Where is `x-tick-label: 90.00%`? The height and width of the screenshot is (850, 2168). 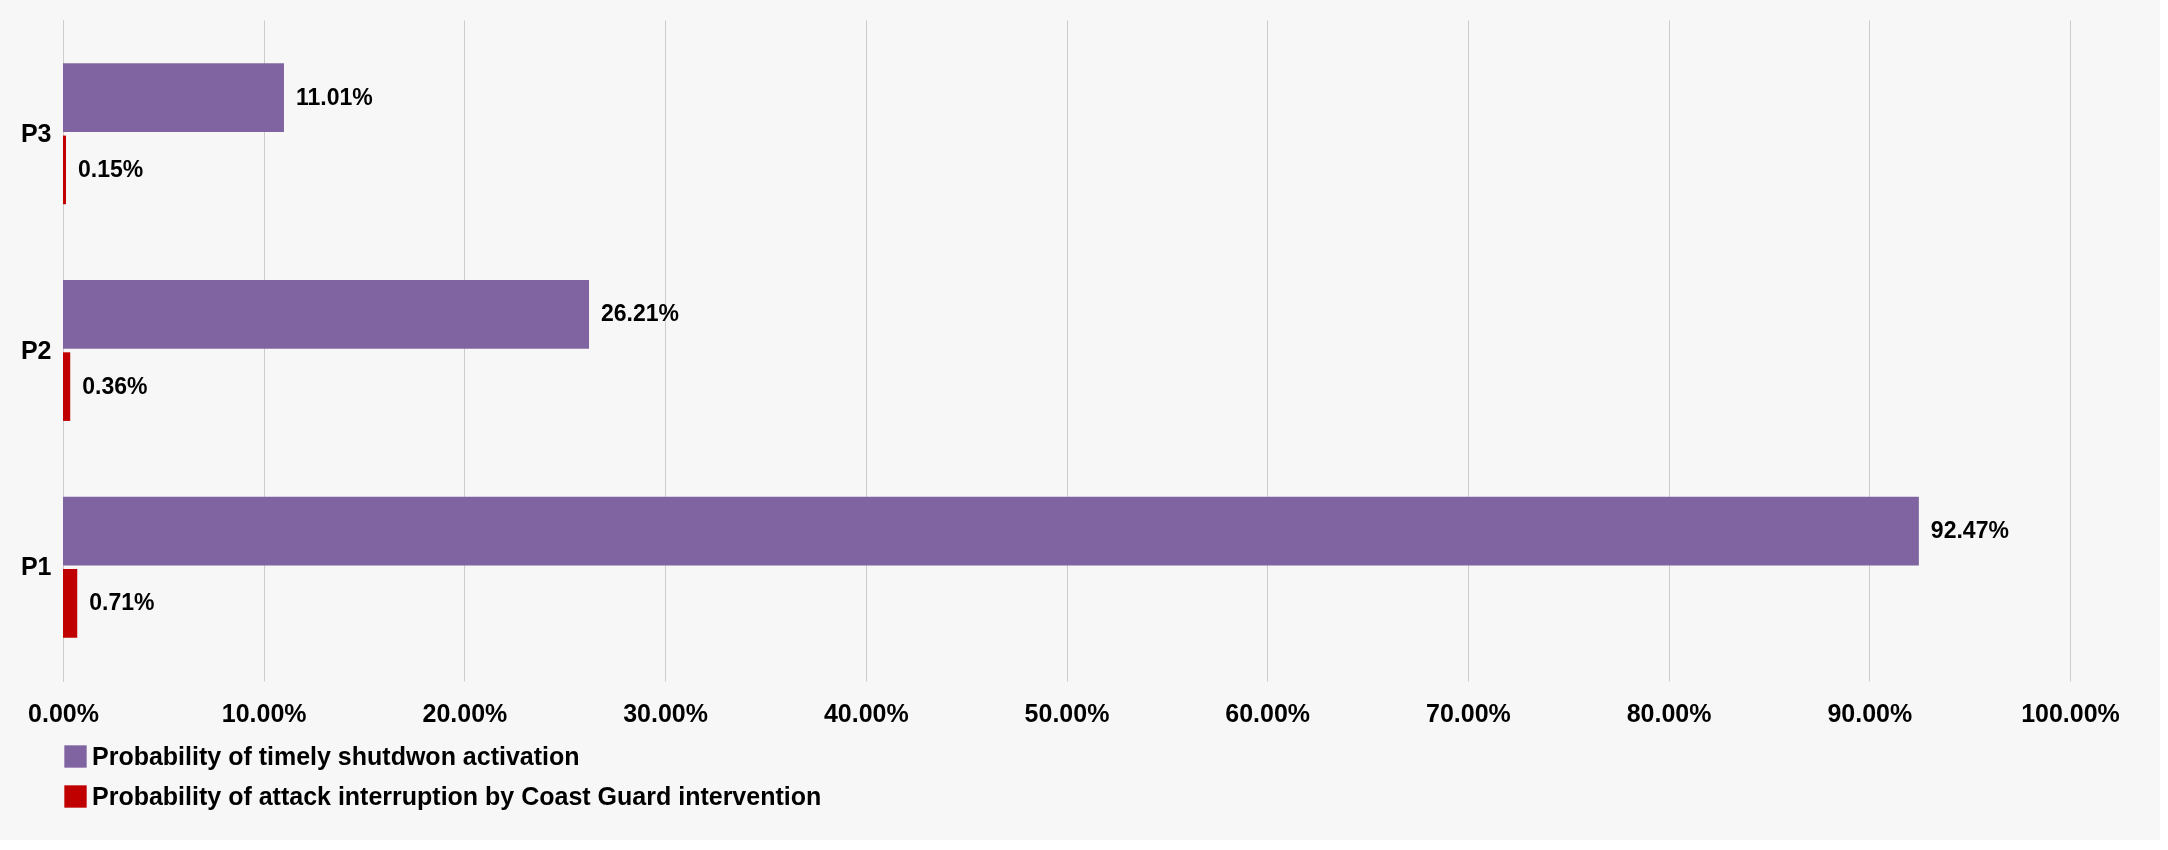
x-tick-label: 90.00% is located at coordinates (1870, 712).